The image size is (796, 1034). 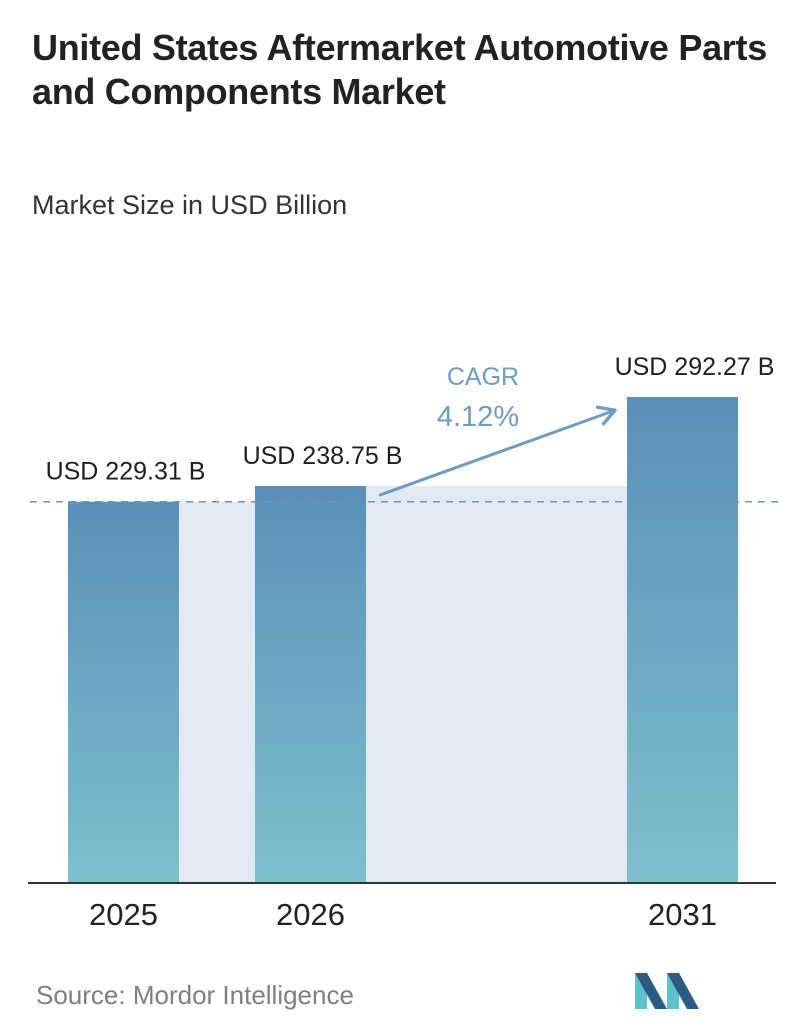 I want to click on data-label-2026: USD 238.75 B, so click(x=323, y=456).